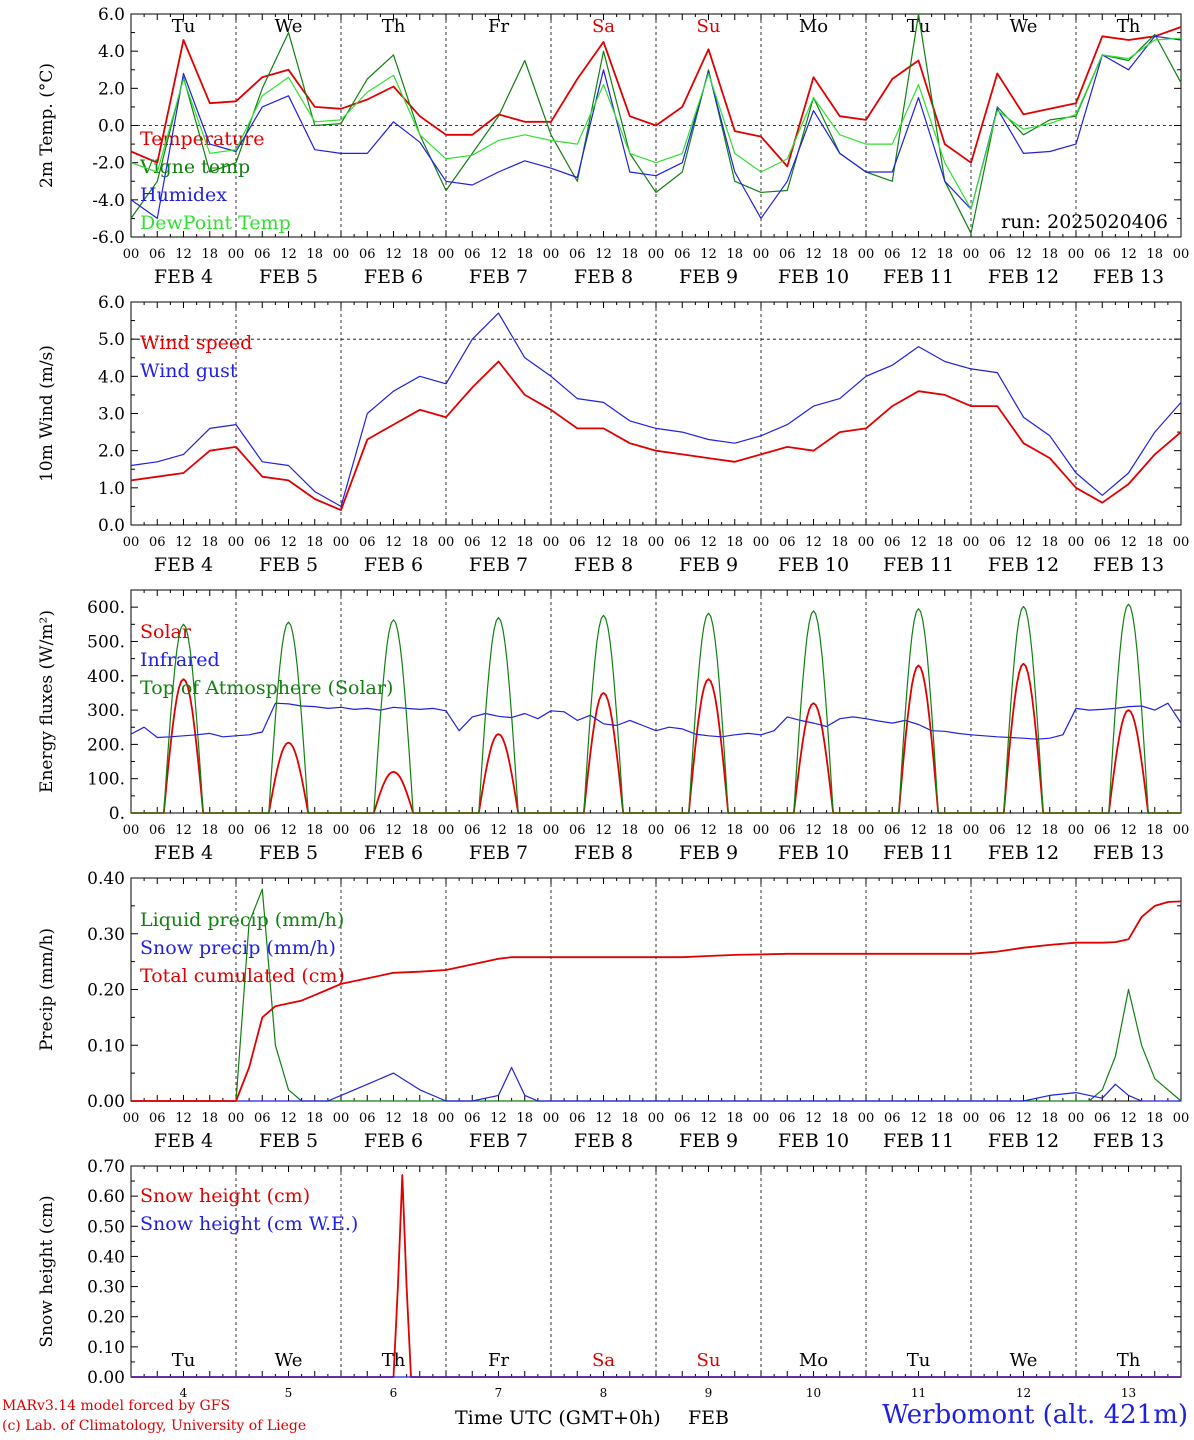  What do you see at coordinates (394, 1393) in the screenshot?
I see `x-day-number: 6` at bounding box center [394, 1393].